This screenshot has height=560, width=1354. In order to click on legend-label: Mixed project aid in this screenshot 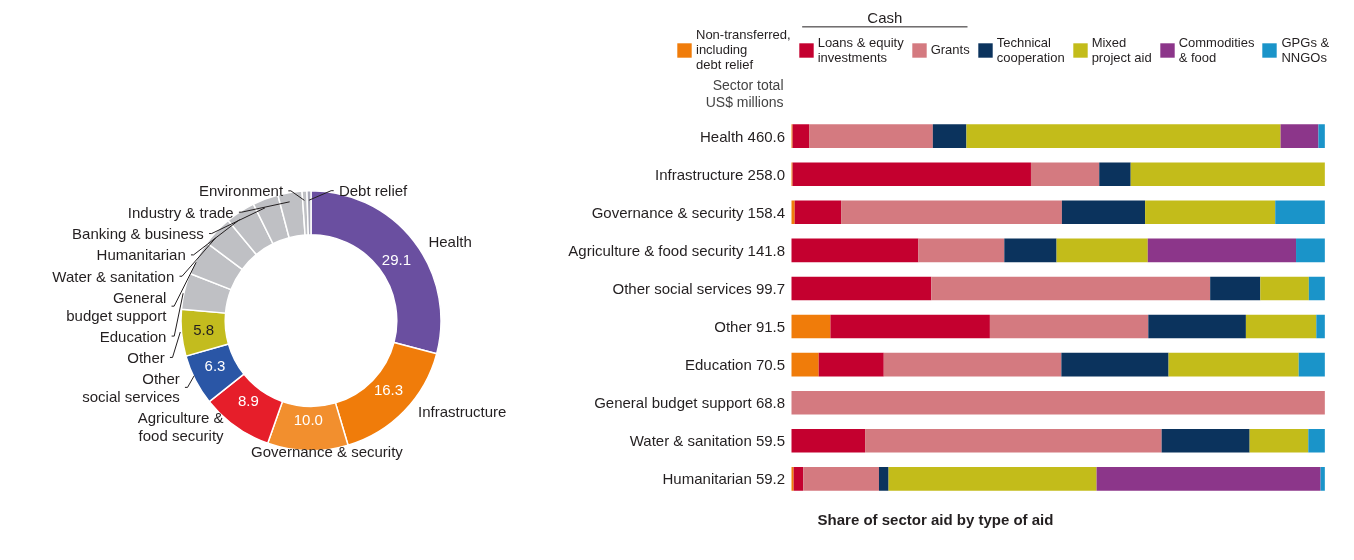, I will do `click(1121, 49)`.